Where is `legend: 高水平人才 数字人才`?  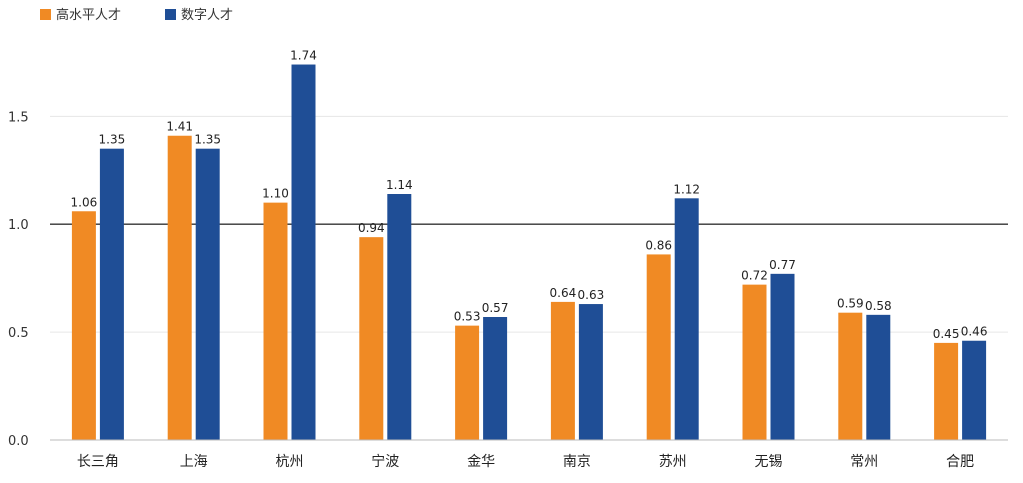 legend: 高水平人才 数字人才 is located at coordinates (136, 15).